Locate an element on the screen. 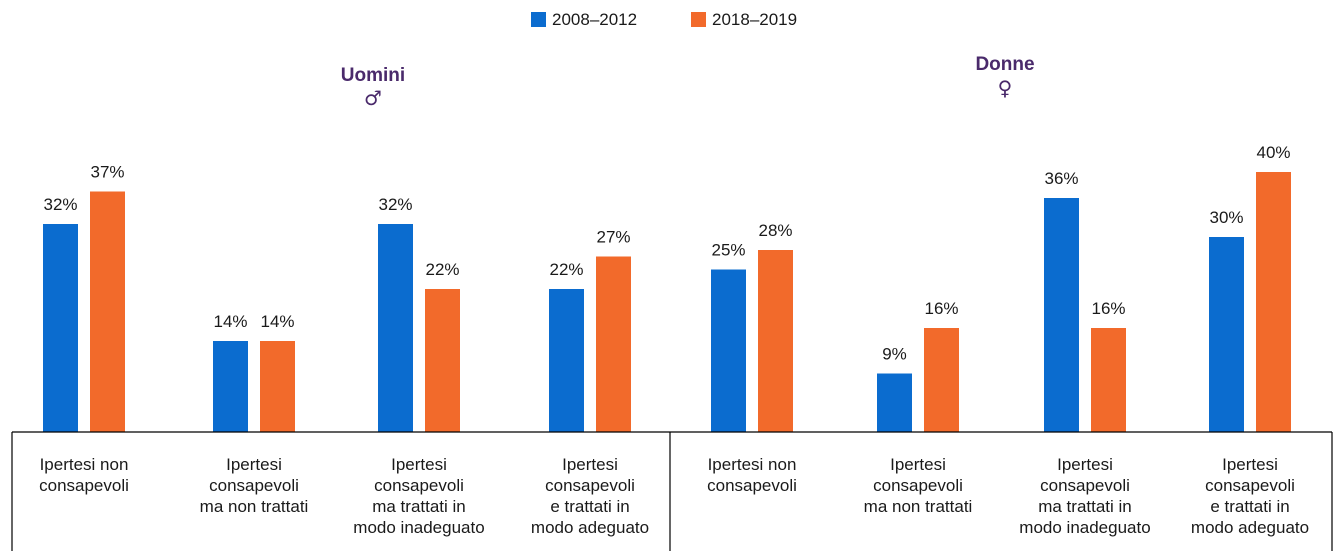 The image size is (1334, 551). value-label-2-3-1: 36% is located at coordinates (1061, 178).